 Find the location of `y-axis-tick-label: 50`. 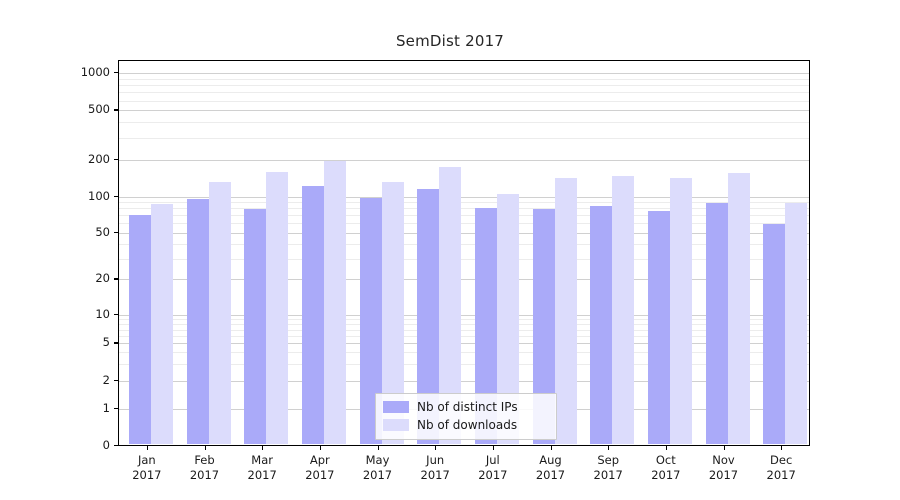

y-axis-tick-label: 50 is located at coordinates (102, 231).